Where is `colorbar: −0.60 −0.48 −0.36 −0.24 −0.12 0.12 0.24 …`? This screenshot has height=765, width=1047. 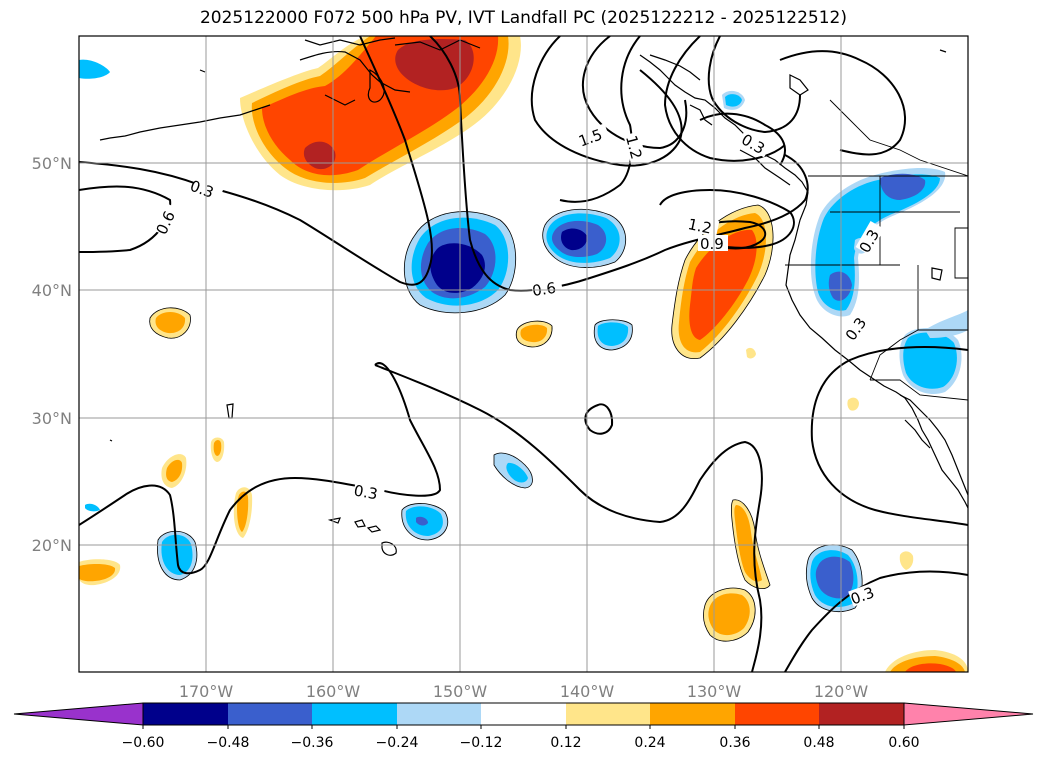 colorbar: −0.60 −0.48 −0.36 −0.24 −0.12 0.12 0.24 … is located at coordinates (523, 726).